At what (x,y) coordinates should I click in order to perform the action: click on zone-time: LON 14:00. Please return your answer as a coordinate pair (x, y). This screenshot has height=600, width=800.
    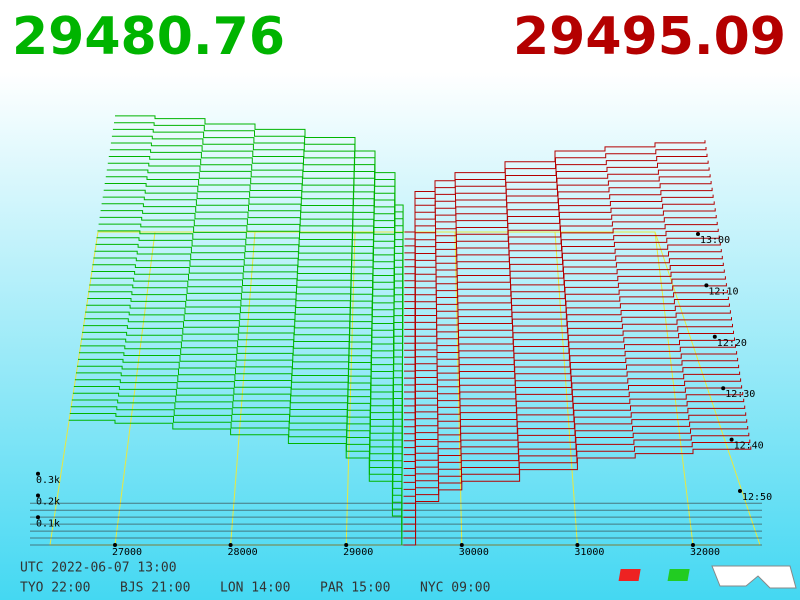
    Looking at the image, I should click on (255, 588).